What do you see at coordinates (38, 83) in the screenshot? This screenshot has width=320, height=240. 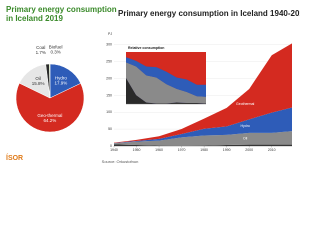 I see `slice-value: 15.8%` at bounding box center [38, 83].